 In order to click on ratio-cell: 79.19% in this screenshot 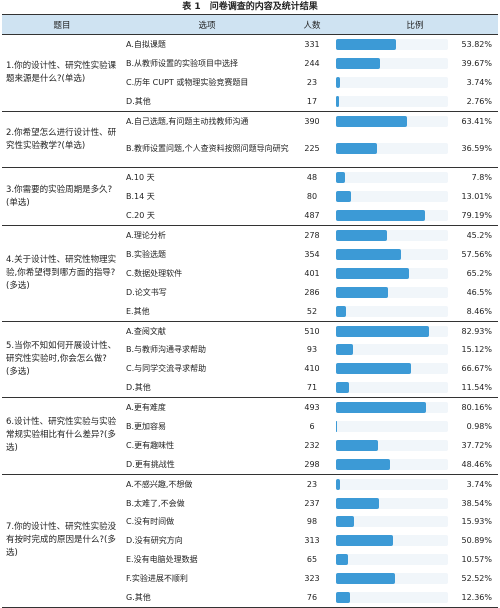, I will do `click(415, 216)`.